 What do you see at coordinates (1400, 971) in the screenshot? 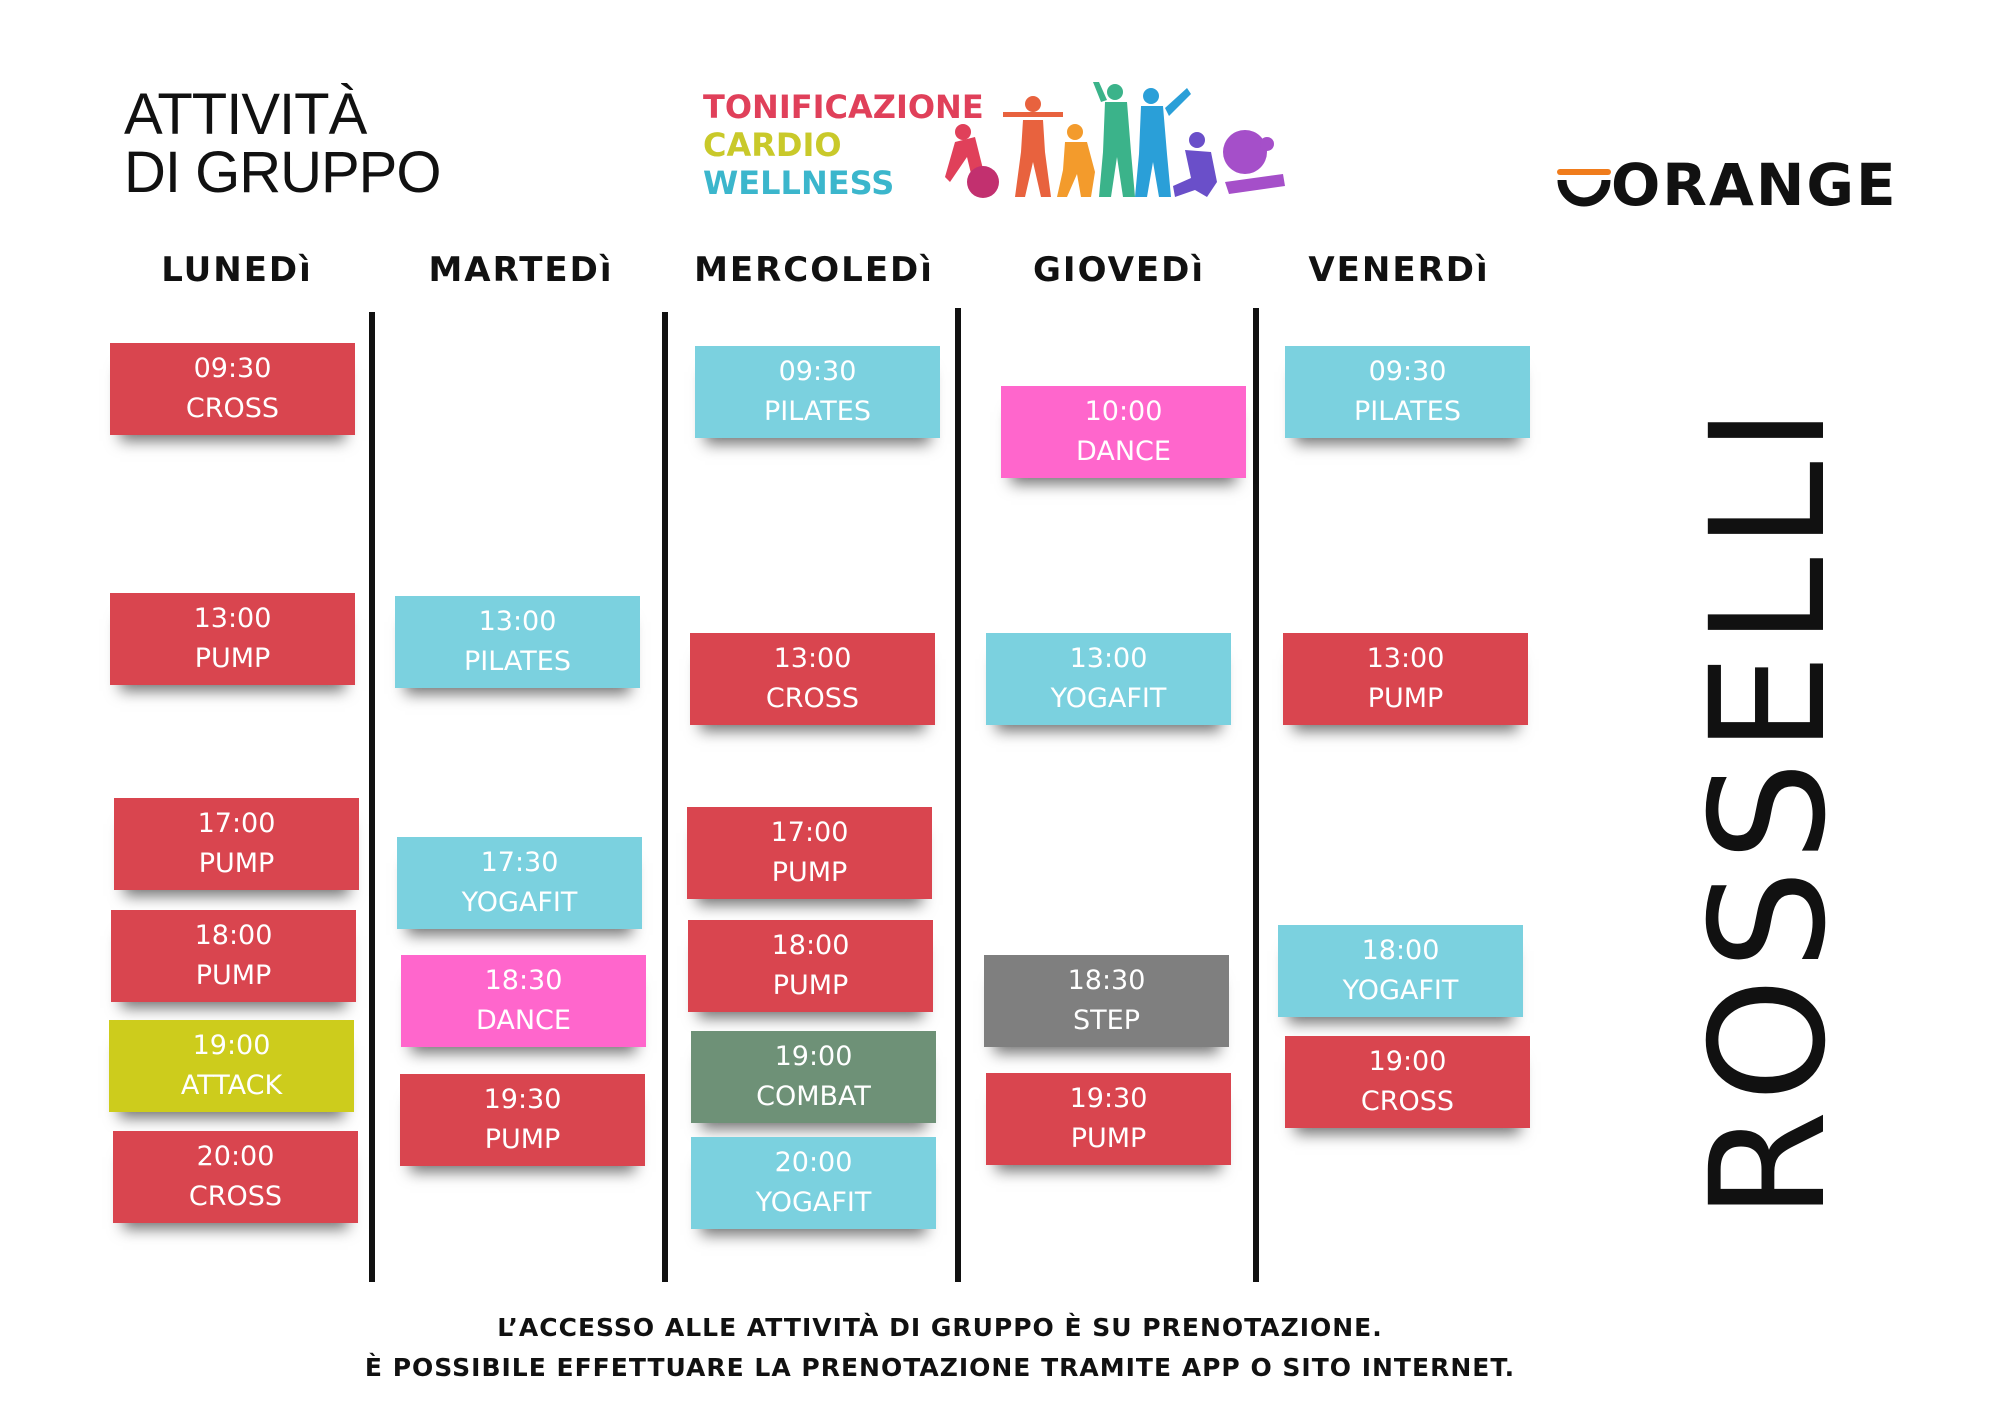
I see `class-block: 18:00 YOGAFIT` at bounding box center [1400, 971].